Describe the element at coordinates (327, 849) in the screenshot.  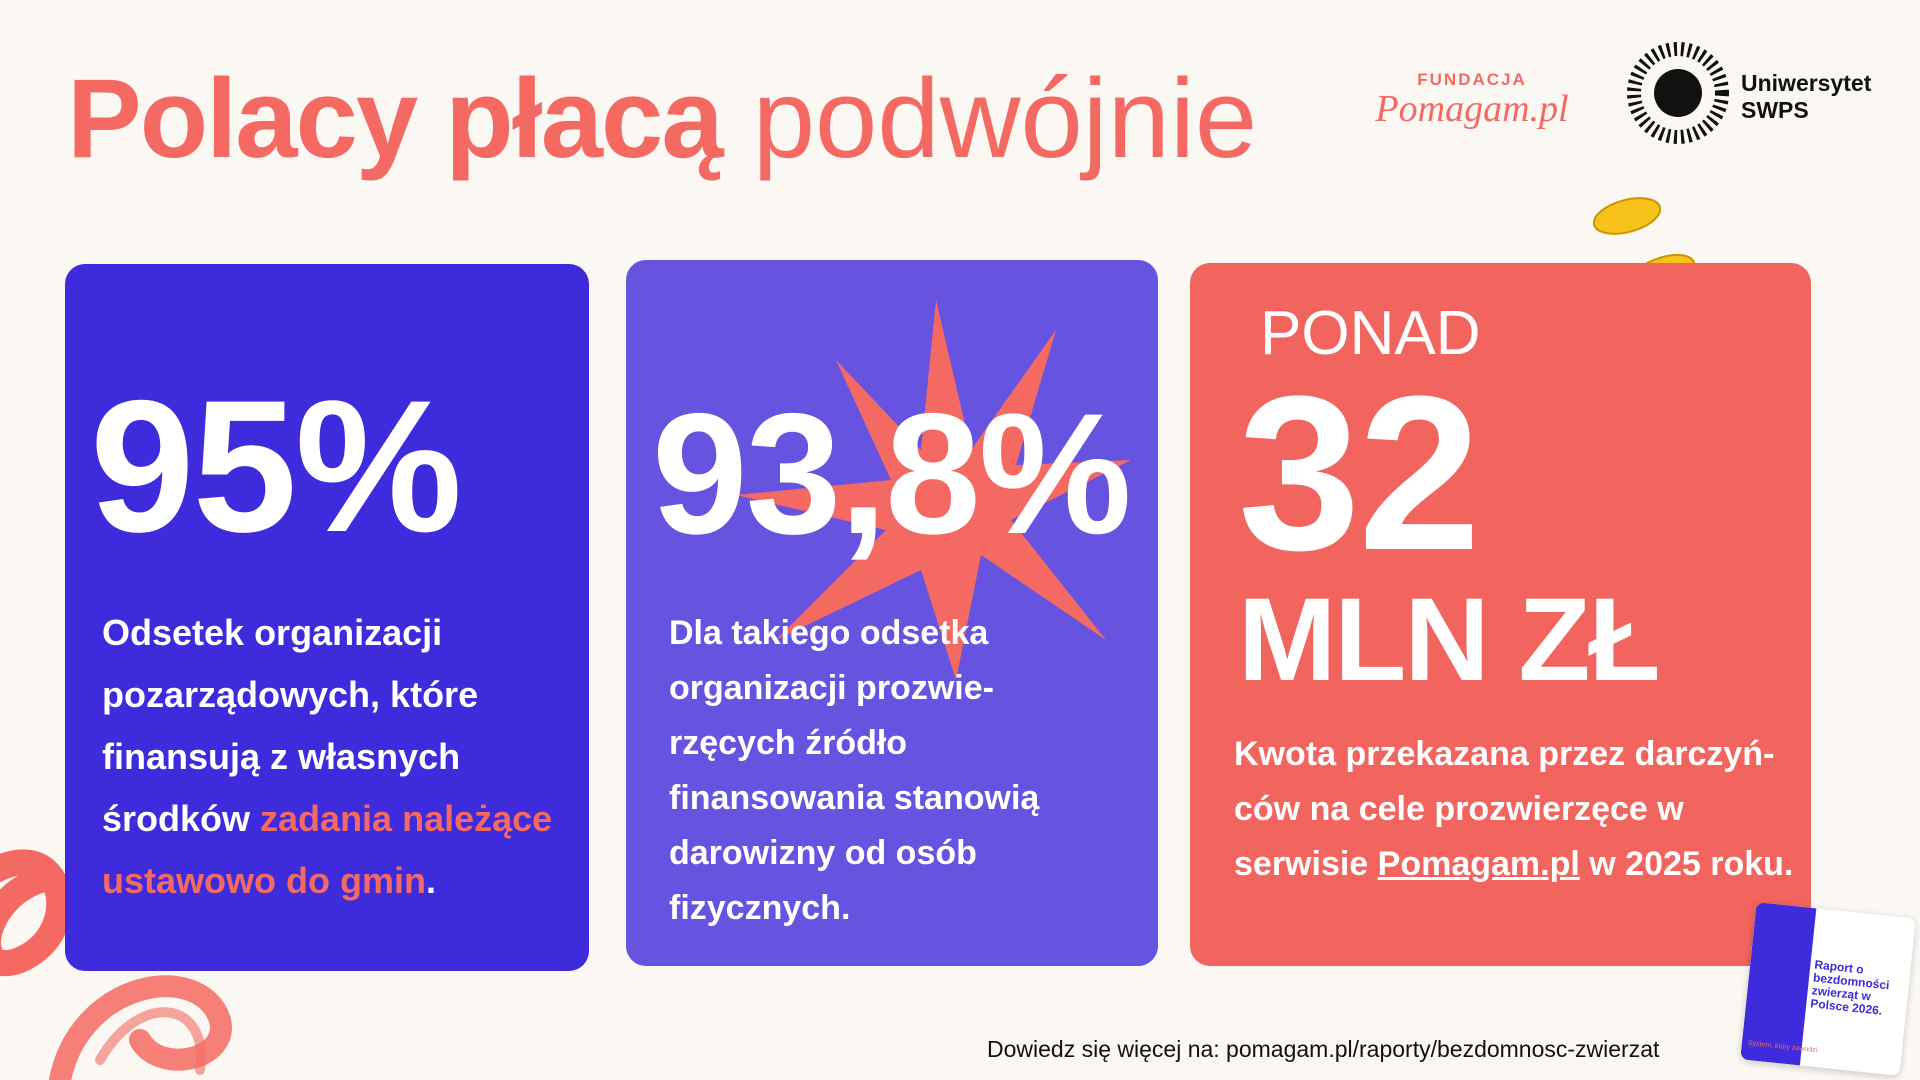
I see `highlight: zadania nale­żące ustawowo do gmin` at that location.